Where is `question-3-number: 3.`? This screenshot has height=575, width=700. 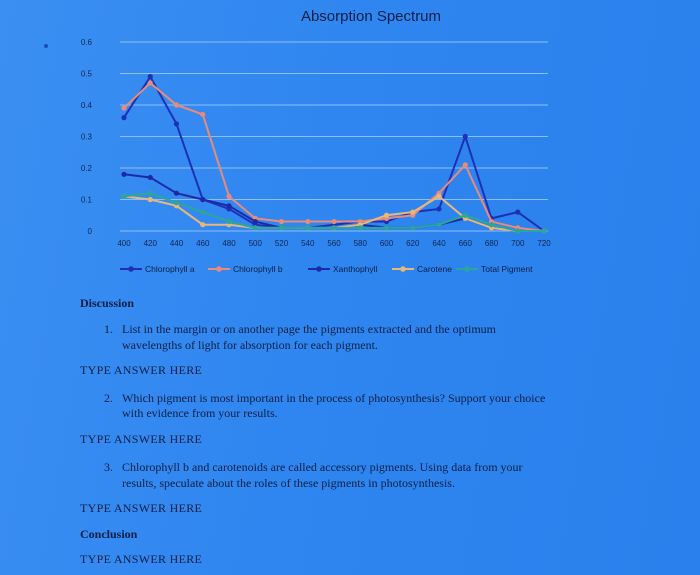 question-3-number: 3. is located at coordinates (108, 467).